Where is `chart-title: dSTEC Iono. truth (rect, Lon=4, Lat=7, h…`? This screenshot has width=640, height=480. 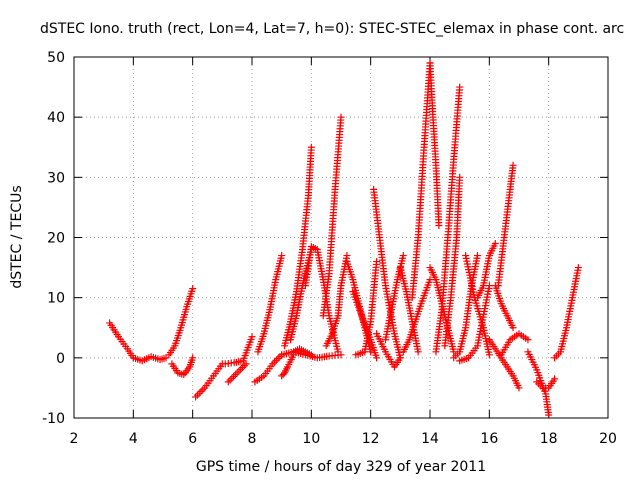
chart-title: dSTEC Iono. truth (rect, Lon=4, Lat=7, h… is located at coordinates (332, 29).